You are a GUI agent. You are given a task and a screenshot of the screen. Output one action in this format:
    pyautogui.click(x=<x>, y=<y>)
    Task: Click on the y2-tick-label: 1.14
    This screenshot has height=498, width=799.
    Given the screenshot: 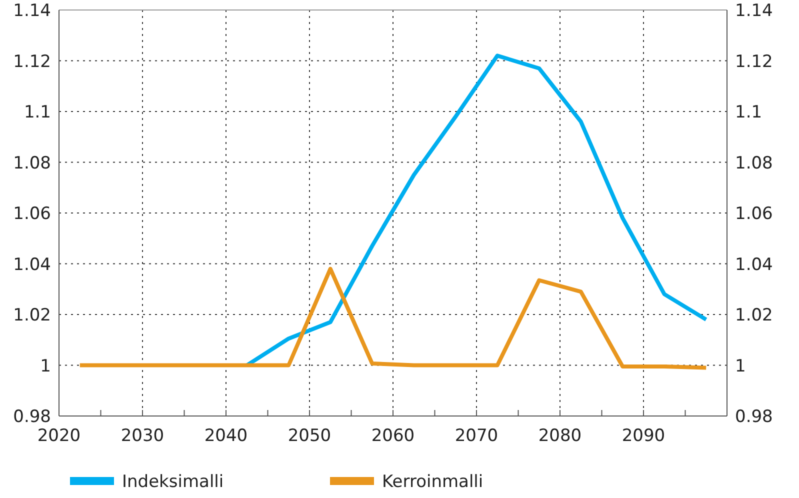 What is the action you would take?
    pyautogui.click(x=754, y=11)
    